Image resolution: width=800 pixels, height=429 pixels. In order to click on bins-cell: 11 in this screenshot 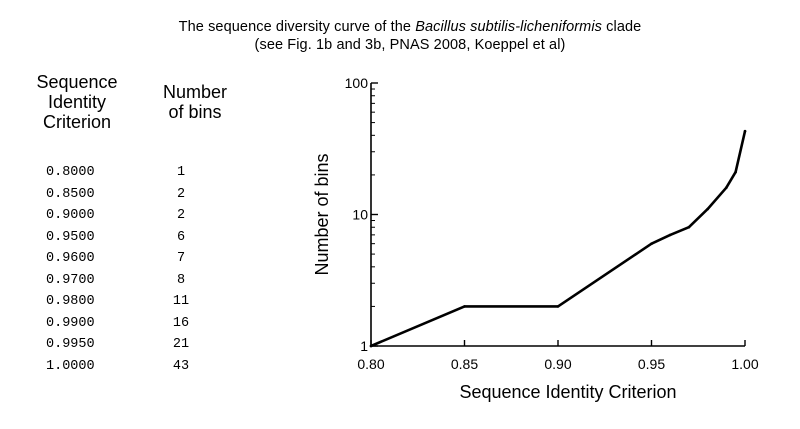, I will do `click(181, 301)`.